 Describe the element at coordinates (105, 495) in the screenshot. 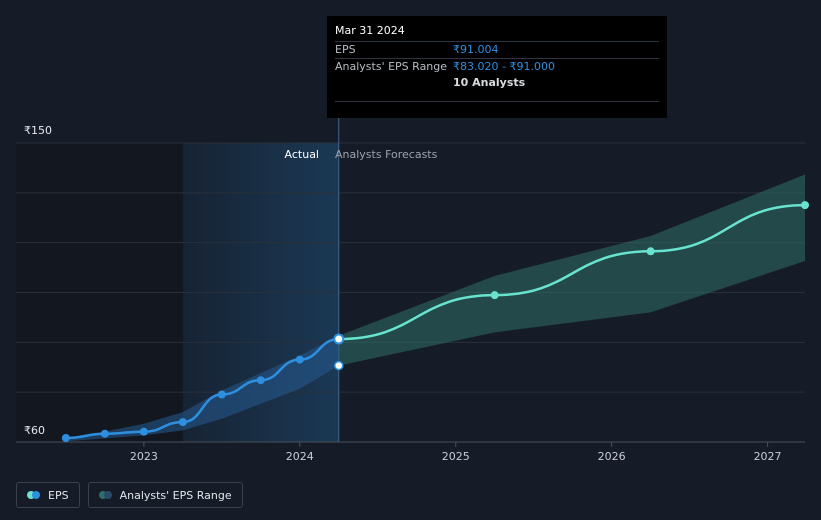

I see `range-legend-icon` at that location.